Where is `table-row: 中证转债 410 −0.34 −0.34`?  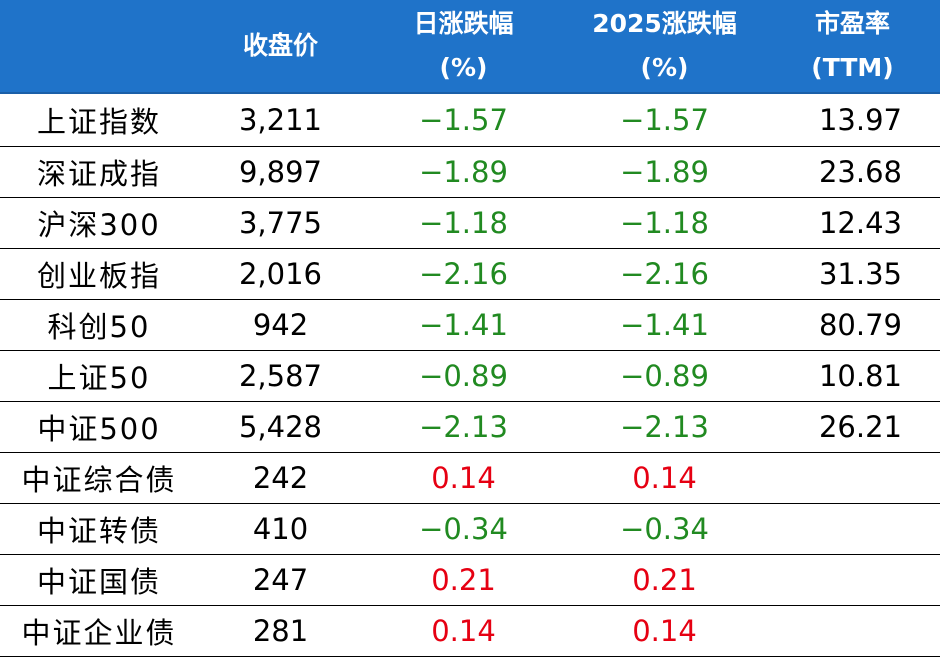 table-row: 中证转债 410 −0.34 −0.34 is located at coordinates (470, 529).